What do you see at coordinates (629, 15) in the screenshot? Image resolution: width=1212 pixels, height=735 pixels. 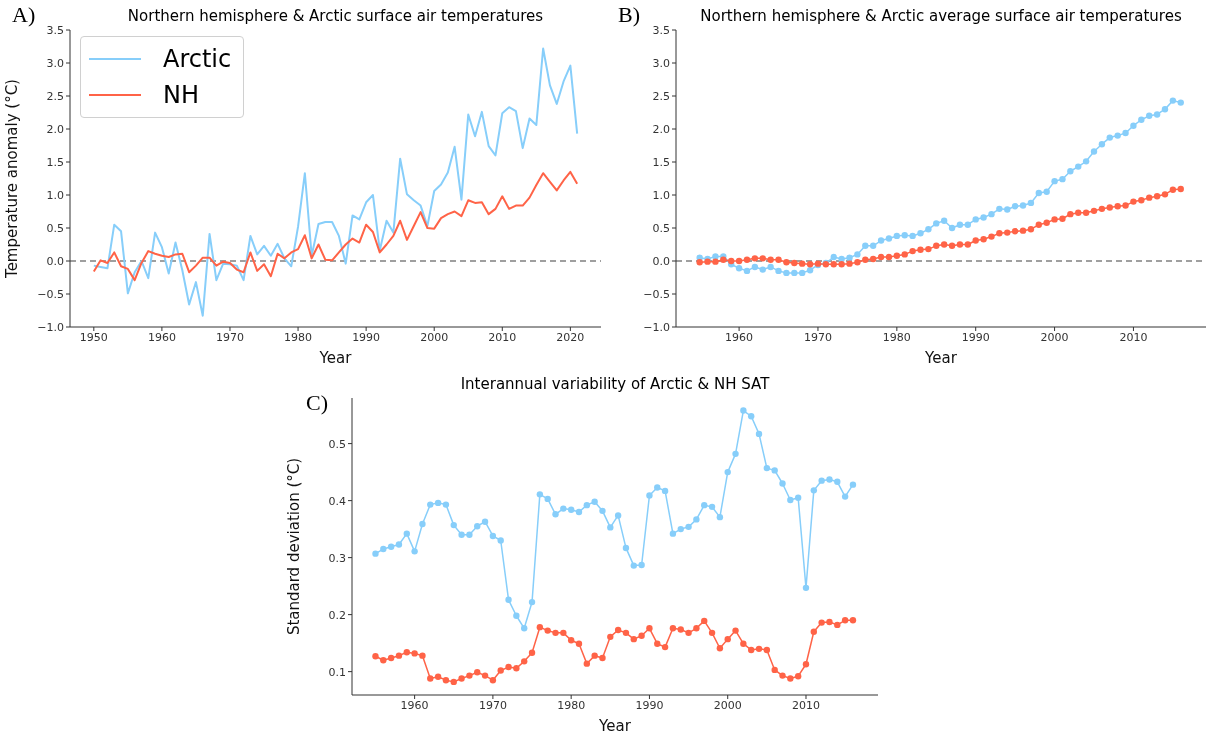 I see `text: B)` at bounding box center [629, 15].